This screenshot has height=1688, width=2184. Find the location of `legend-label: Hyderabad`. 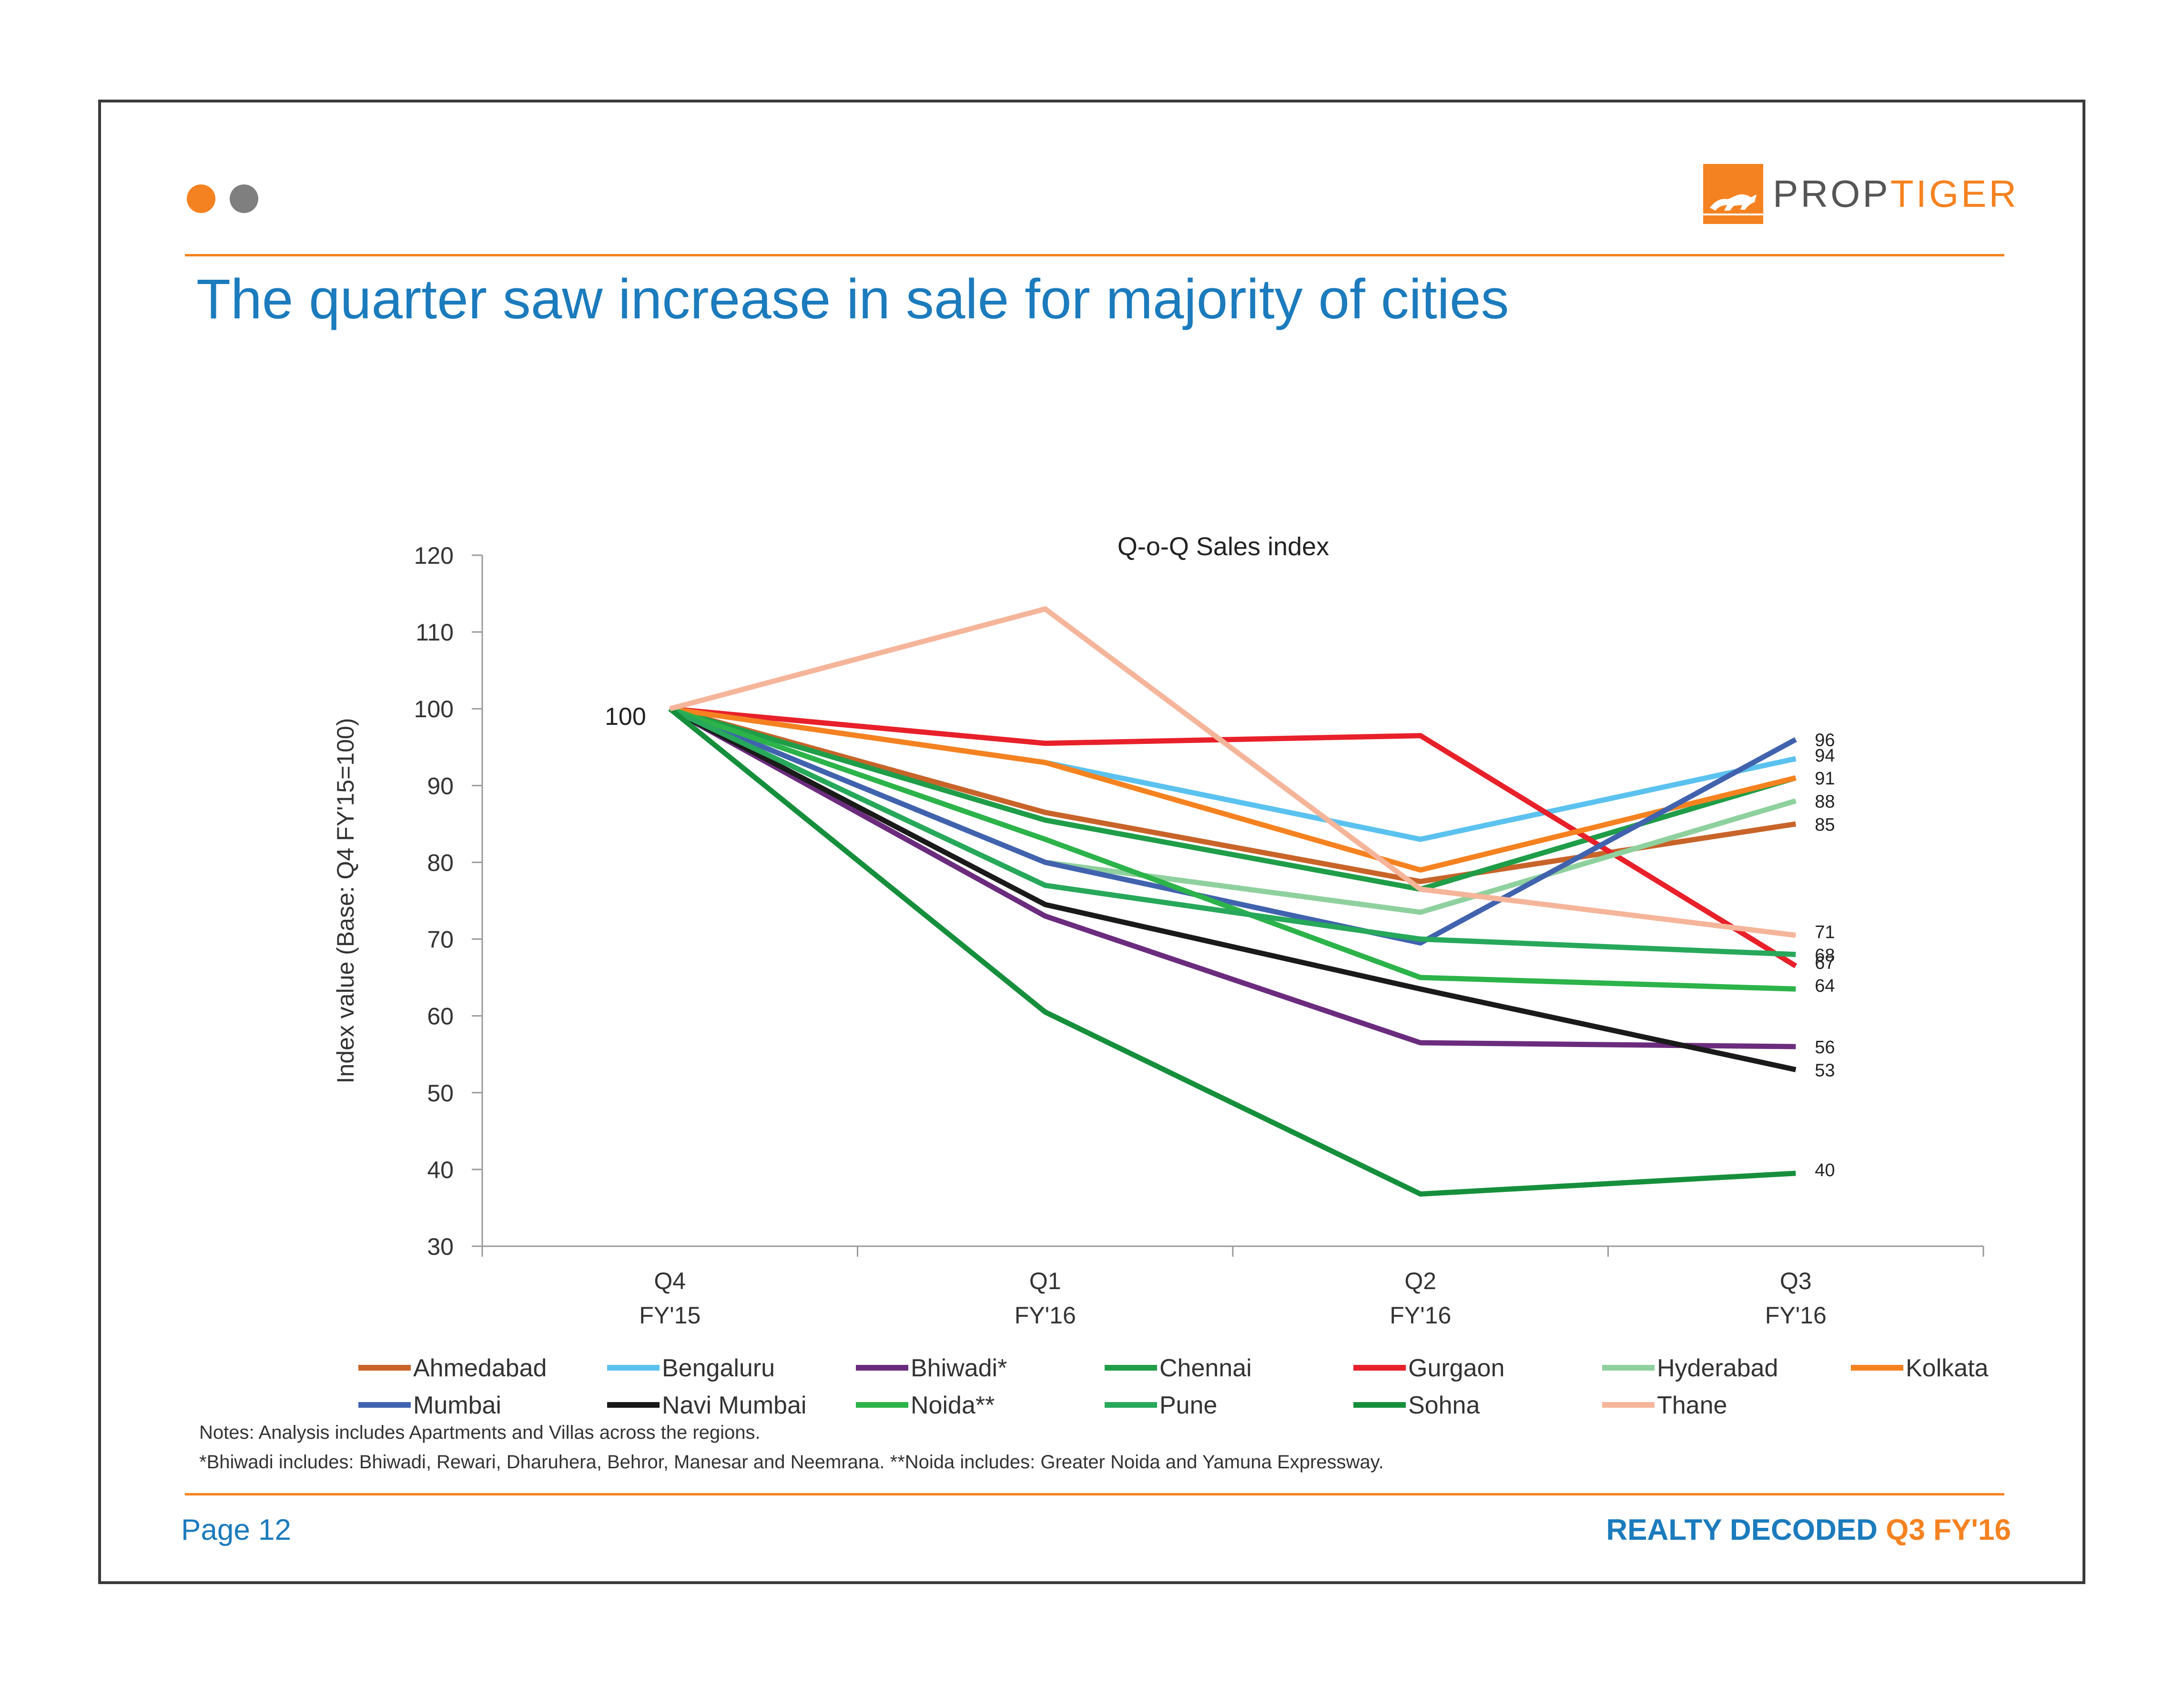

legend-label: Hyderabad is located at coordinates (1718, 1368).